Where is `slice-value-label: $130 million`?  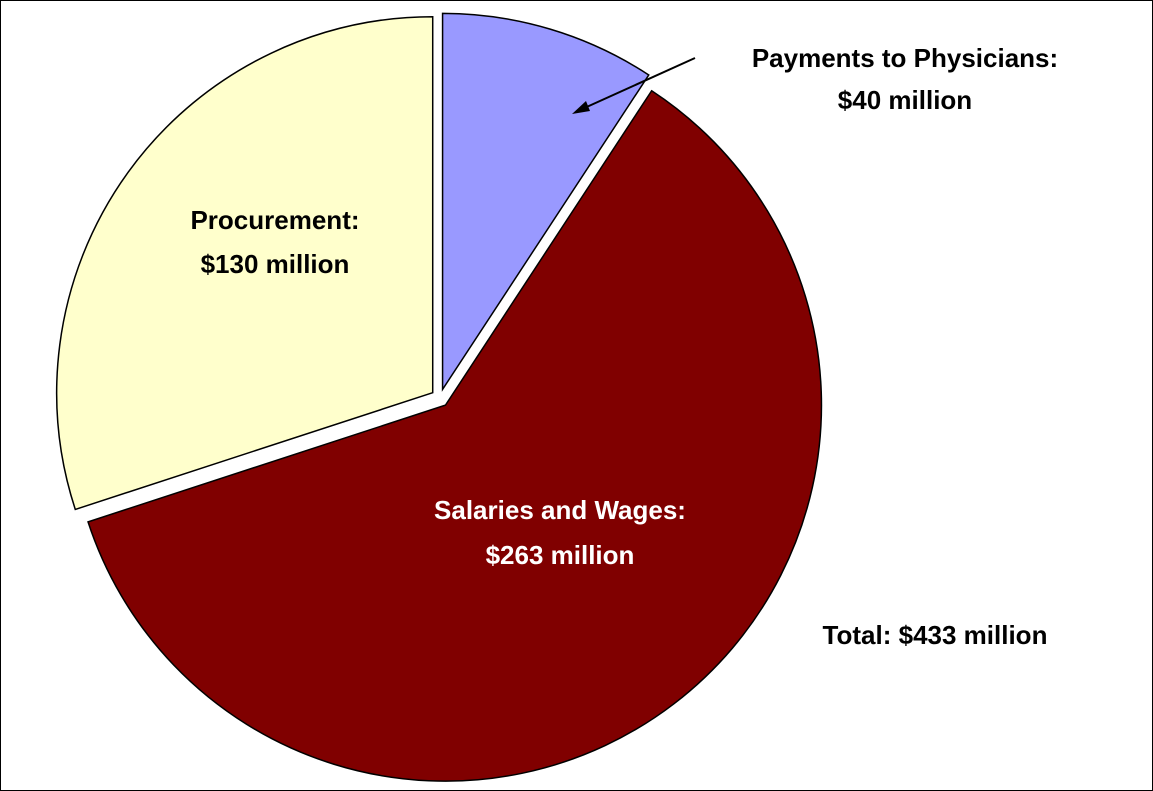 slice-value-label: $130 million is located at coordinates (275, 264).